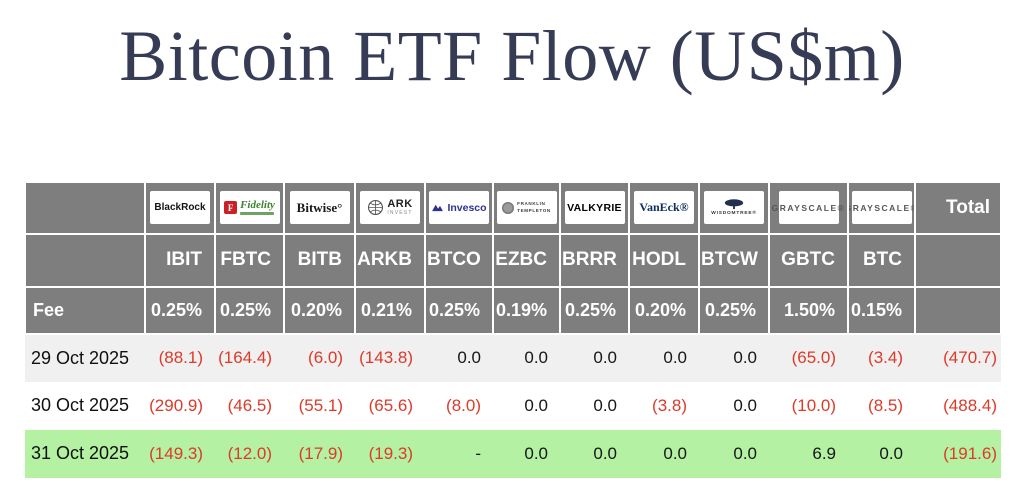  Describe the element at coordinates (664, 260) in the screenshot. I see `ticker-cell: HODL` at that location.